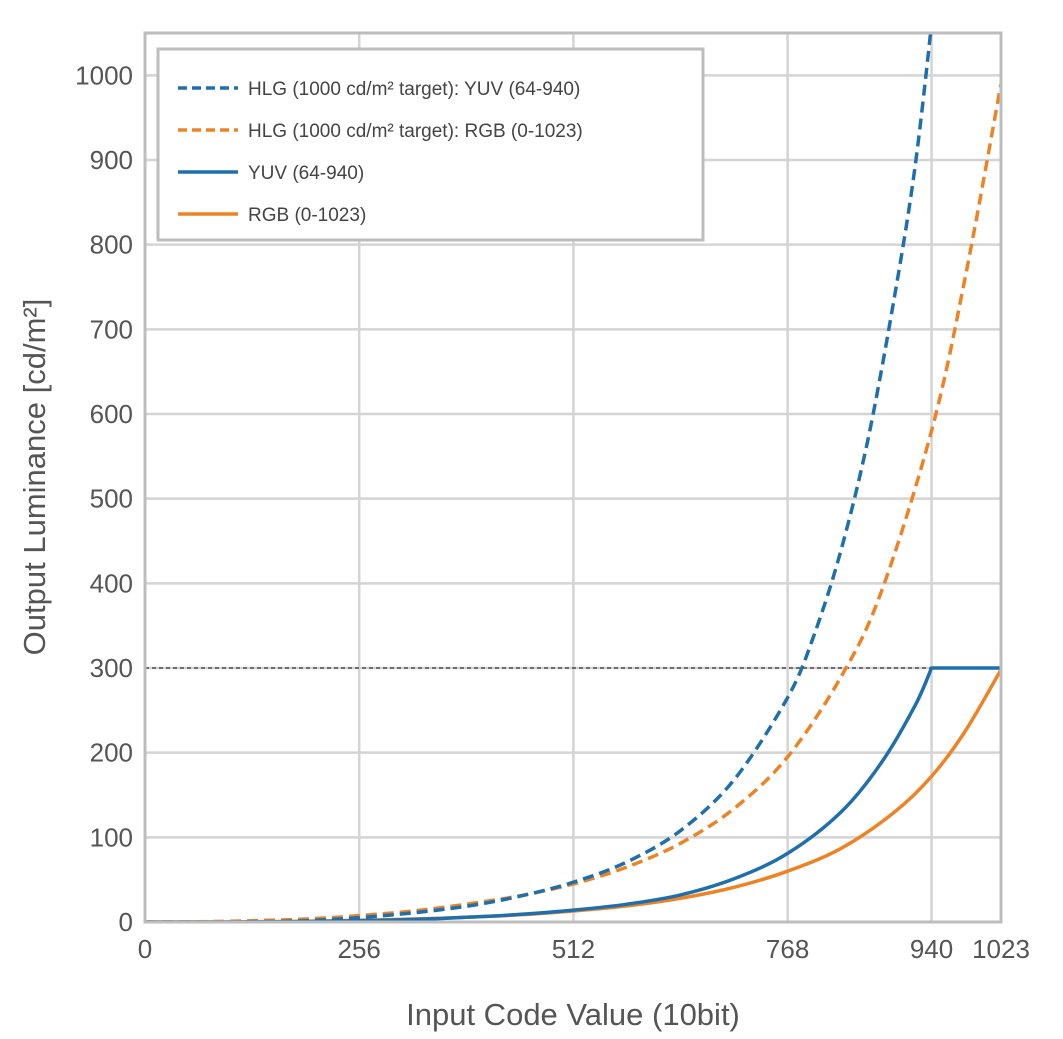 This screenshot has height=1039, width=1063. I want to click on x-axis-title: Input Code Value (10bit), so click(573, 1014).